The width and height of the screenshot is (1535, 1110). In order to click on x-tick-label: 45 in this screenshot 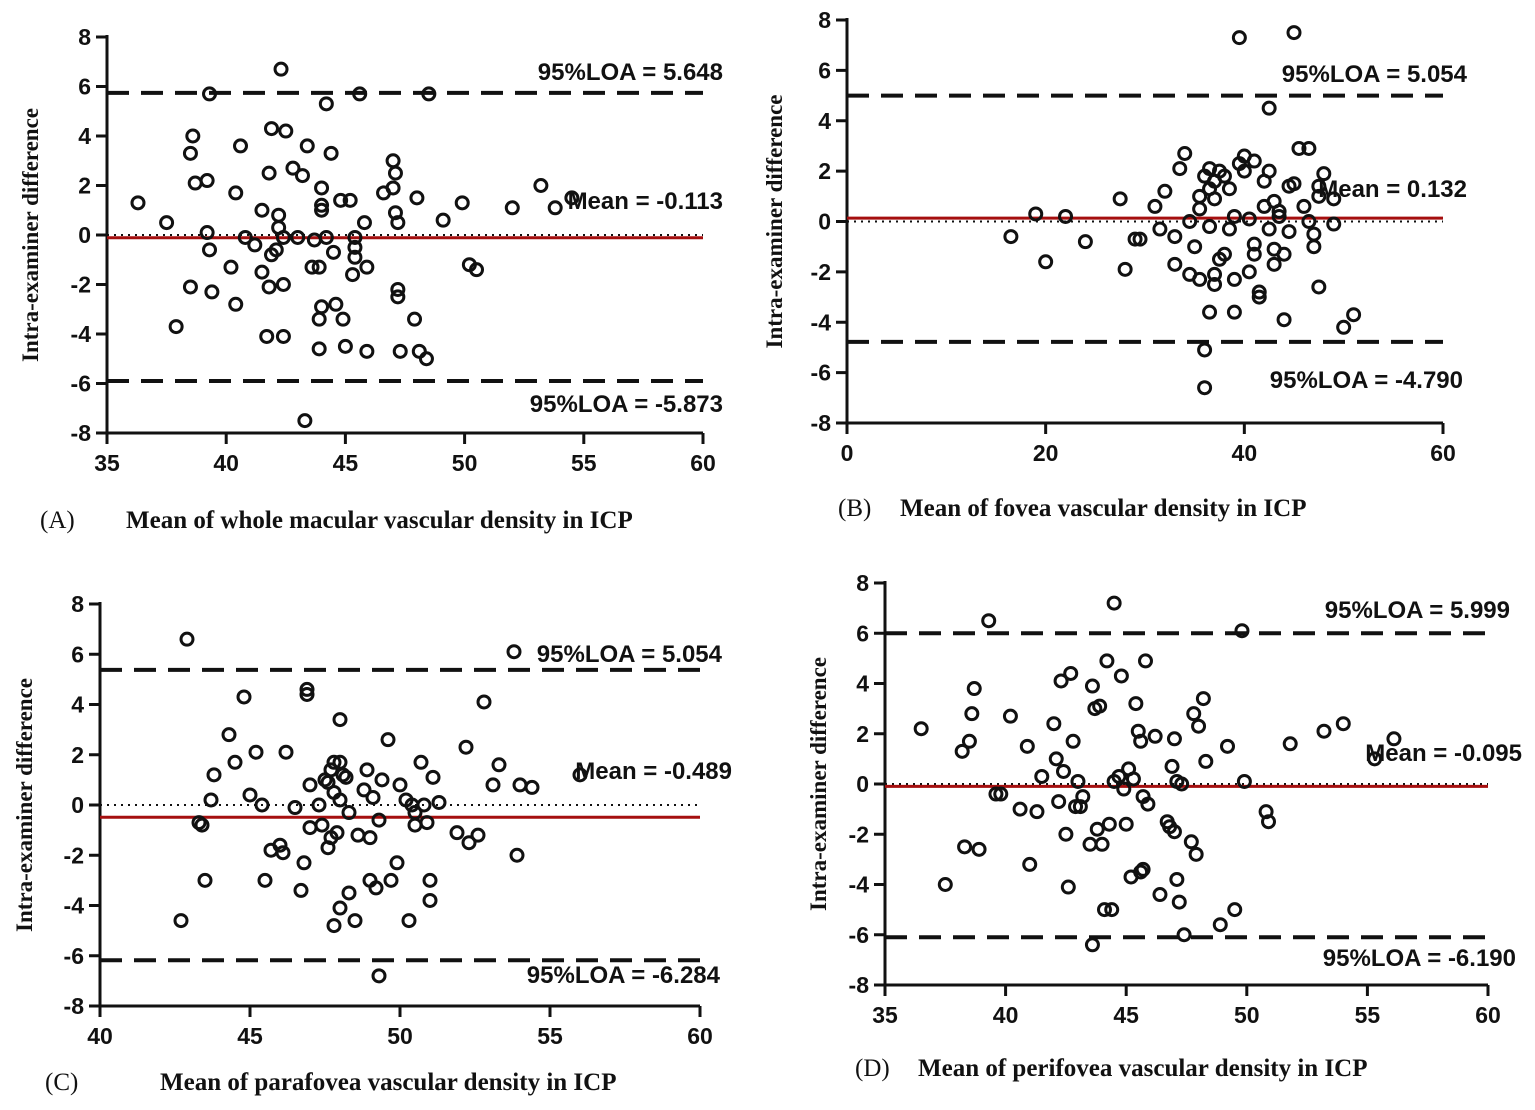, I will do `click(1126, 1015)`.